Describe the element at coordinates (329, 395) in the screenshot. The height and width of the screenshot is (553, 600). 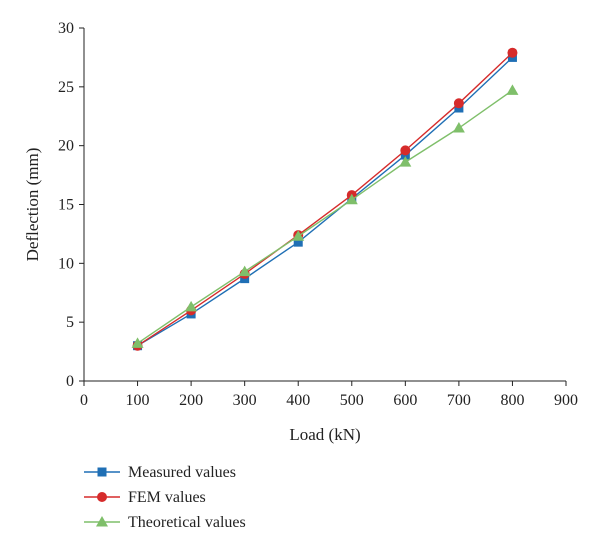
I see `x-ticks: 0 100 200 300 400 500 600 700 800 900` at that location.